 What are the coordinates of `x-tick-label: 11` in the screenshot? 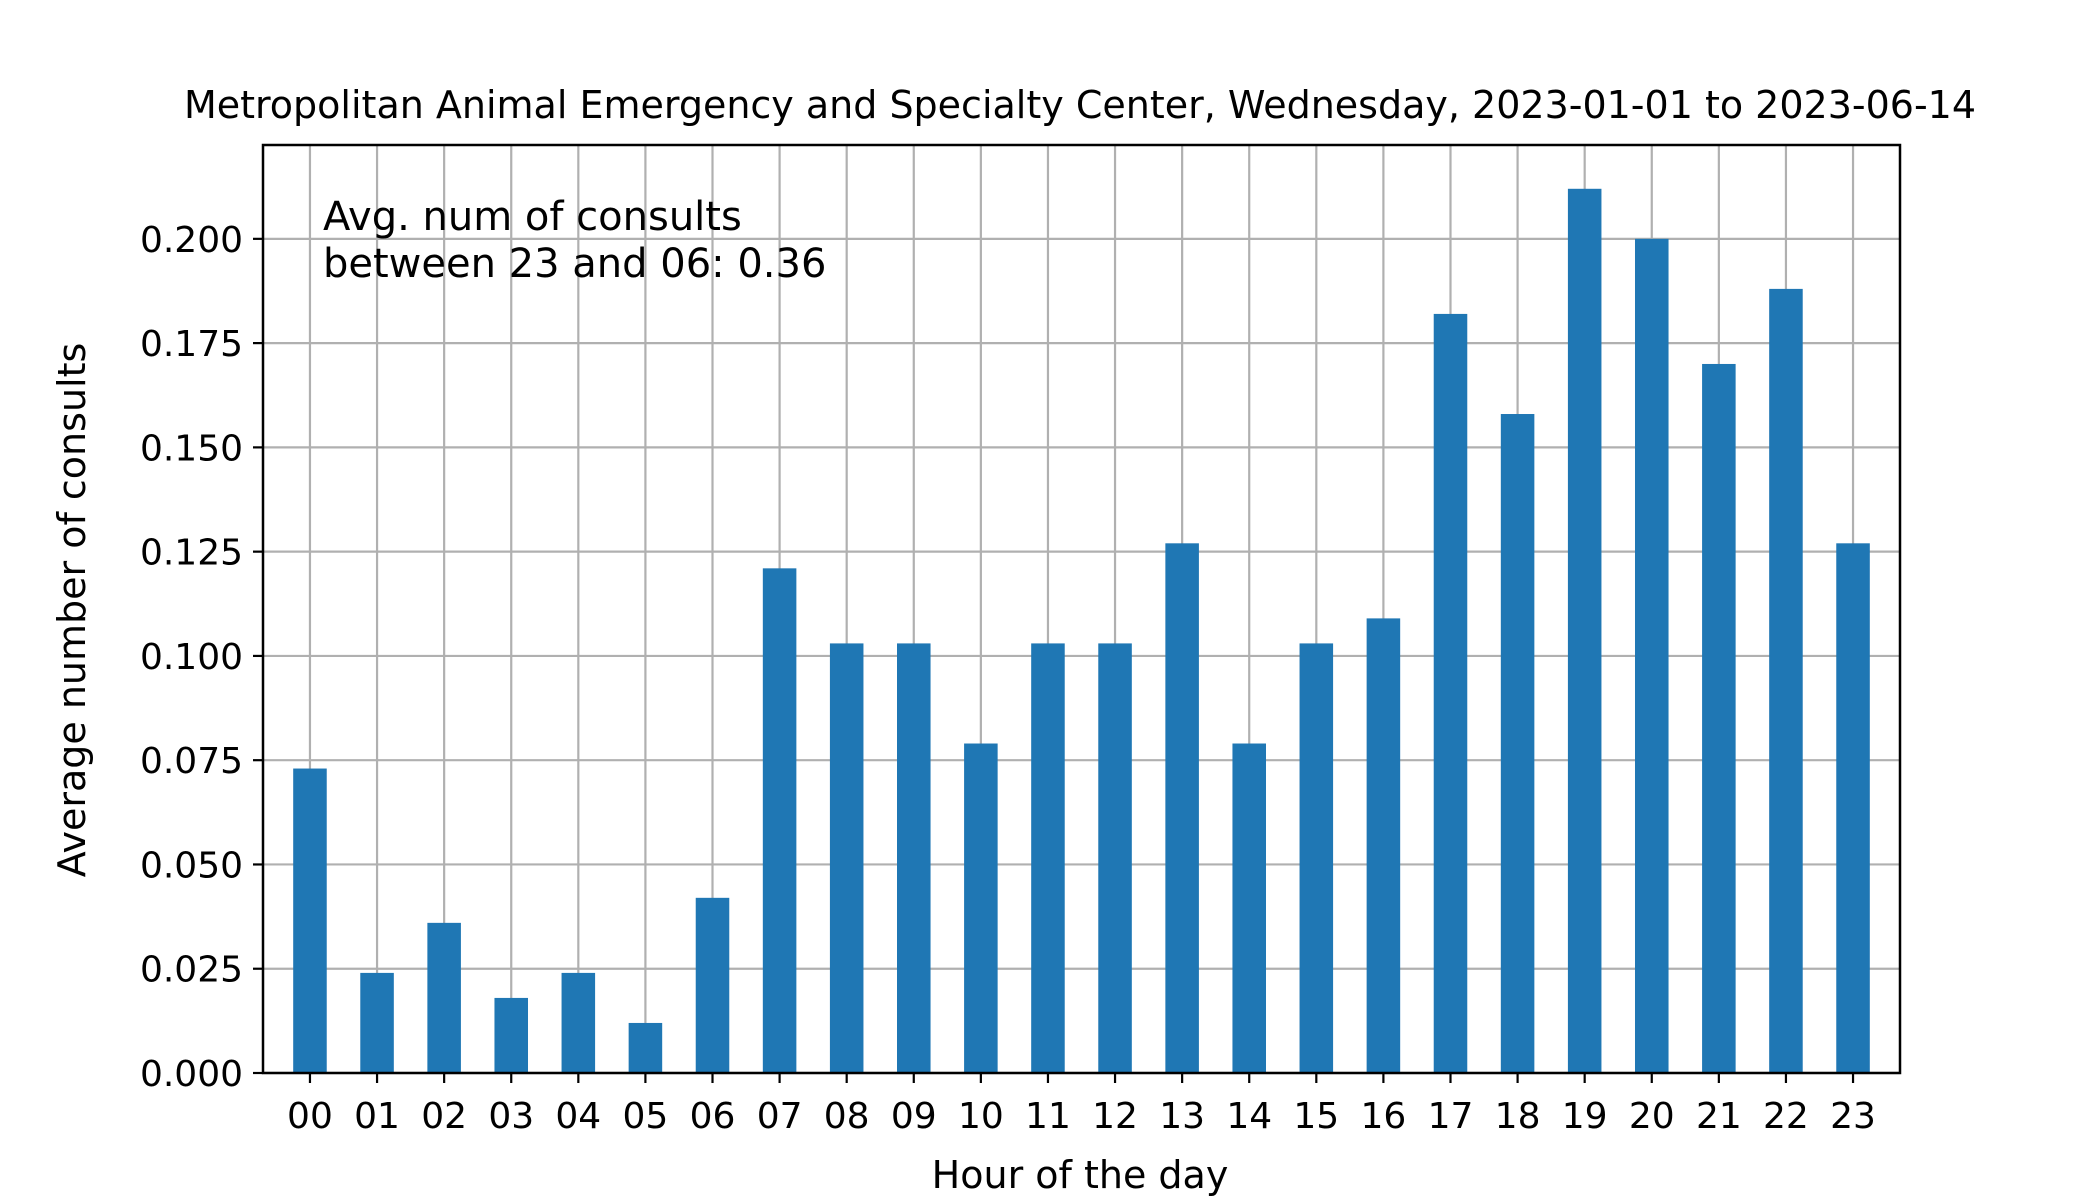 It's located at (1048, 1116).